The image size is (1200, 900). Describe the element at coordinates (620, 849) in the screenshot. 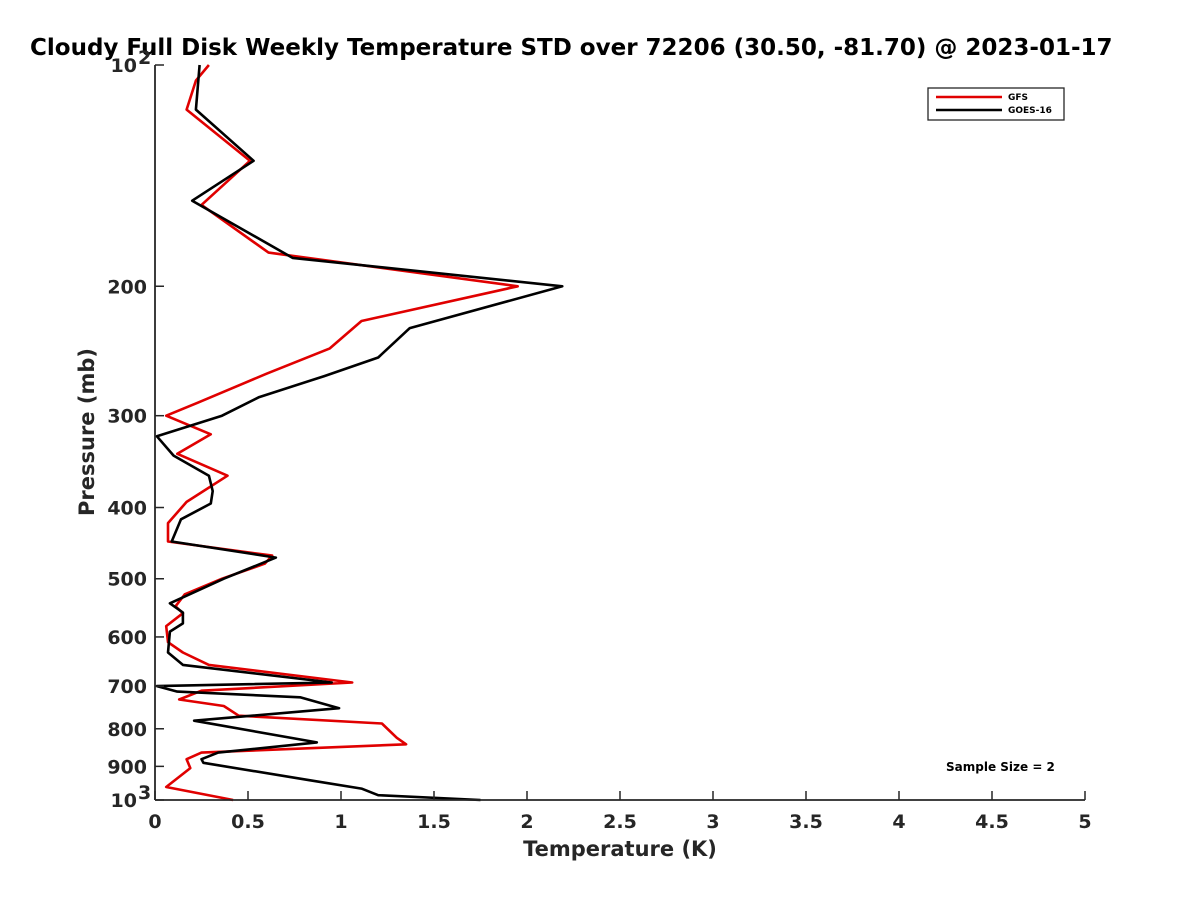

I see `x-axis-label: Temperature (K)` at that location.